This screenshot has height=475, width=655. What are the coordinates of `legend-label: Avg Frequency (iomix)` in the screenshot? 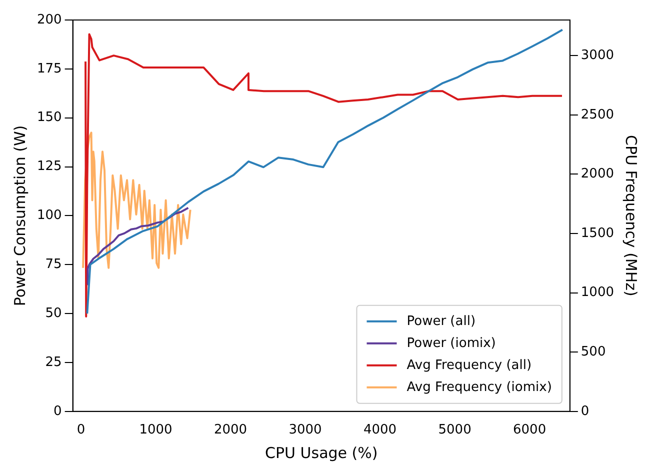 It's located at (479, 387).